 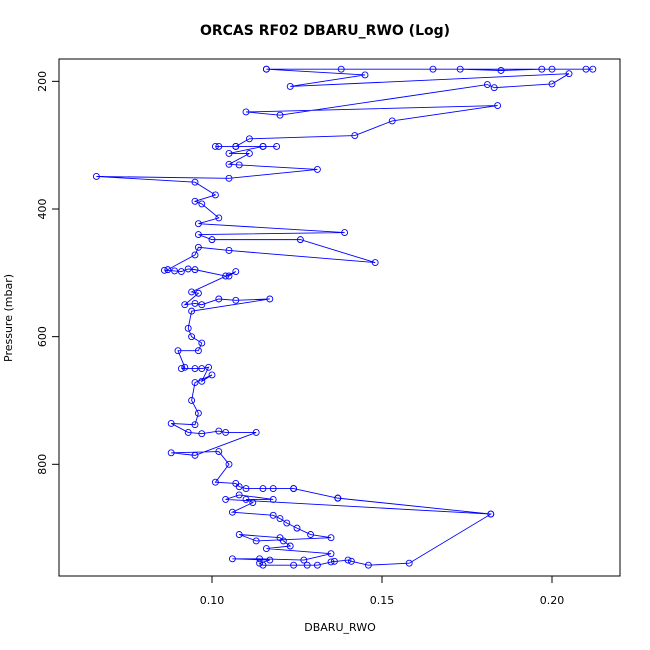 What do you see at coordinates (552, 600) in the screenshot?
I see `x-tick-label: 0.20` at bounding box center [552, 600].